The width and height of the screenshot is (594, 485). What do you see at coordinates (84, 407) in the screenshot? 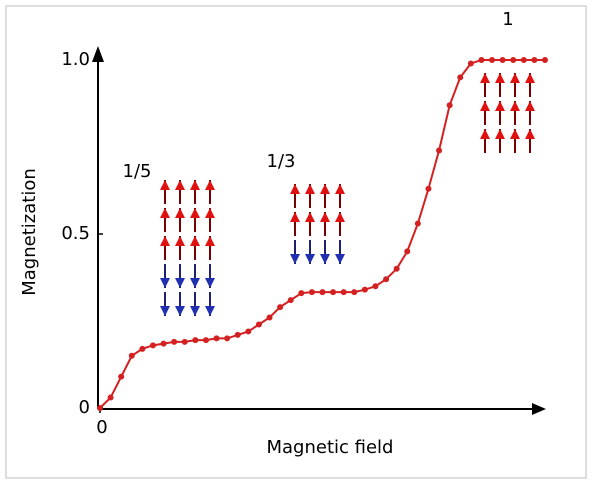
I see `y-tick-label: 0` at bounding box center [84, 407].